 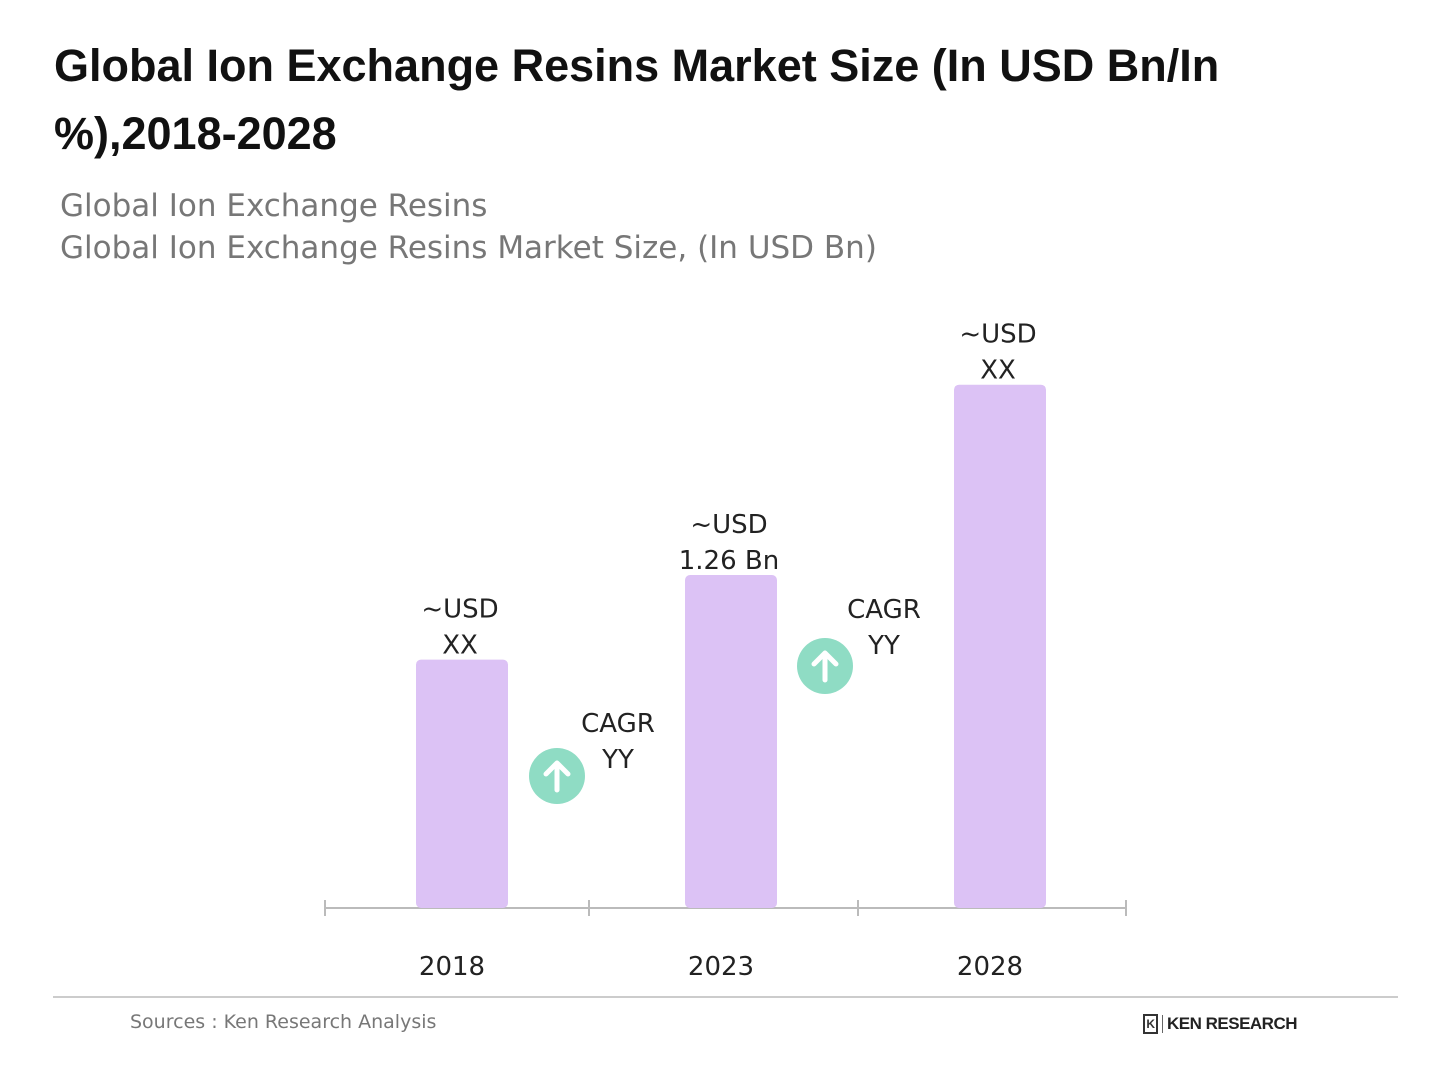 I want to click on bar-2018, so click(x=462, y=783).